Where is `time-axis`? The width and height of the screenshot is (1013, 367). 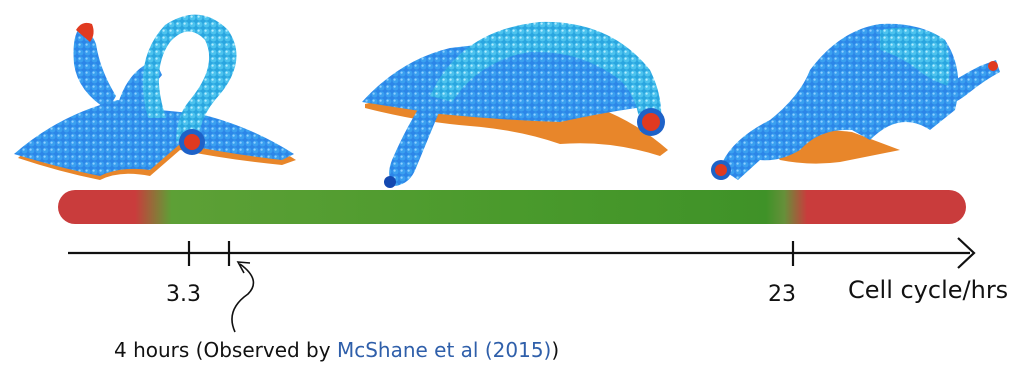 time-axis is located at coordinates (522, 253).